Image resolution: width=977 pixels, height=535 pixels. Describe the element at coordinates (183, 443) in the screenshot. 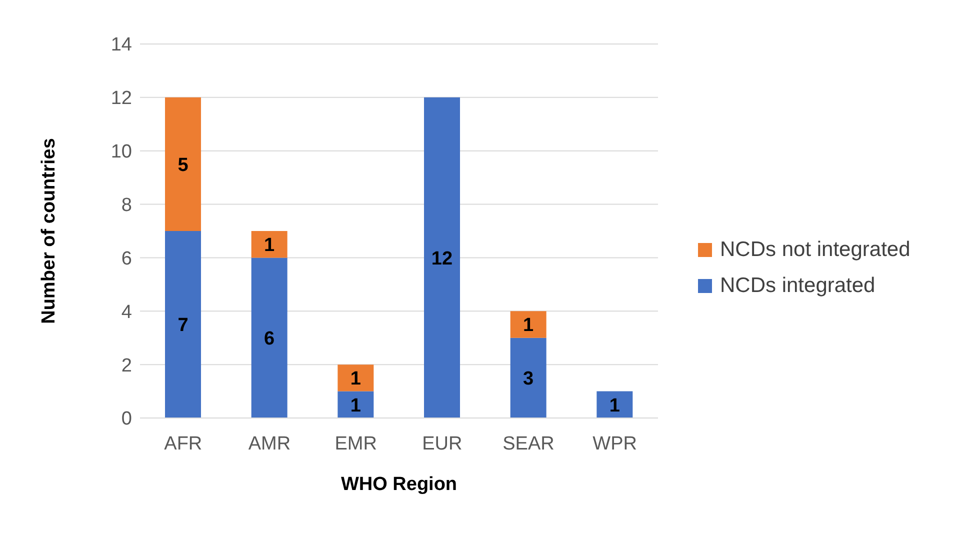

I see `x-tick-label: AFR` at that location.